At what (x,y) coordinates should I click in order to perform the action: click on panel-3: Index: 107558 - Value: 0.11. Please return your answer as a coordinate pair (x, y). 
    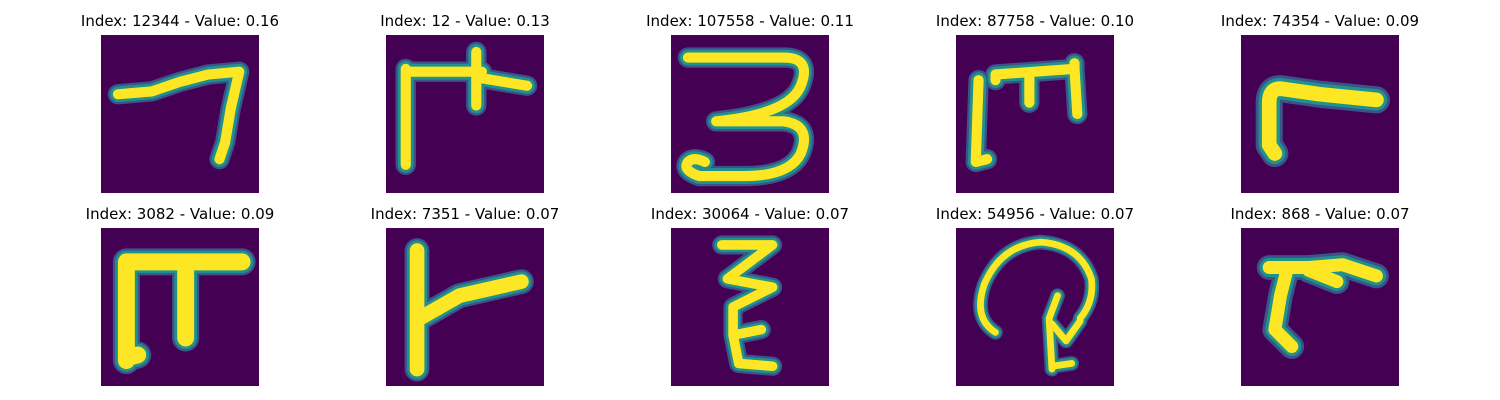
    Looking at the image, I should click on (750, 101).